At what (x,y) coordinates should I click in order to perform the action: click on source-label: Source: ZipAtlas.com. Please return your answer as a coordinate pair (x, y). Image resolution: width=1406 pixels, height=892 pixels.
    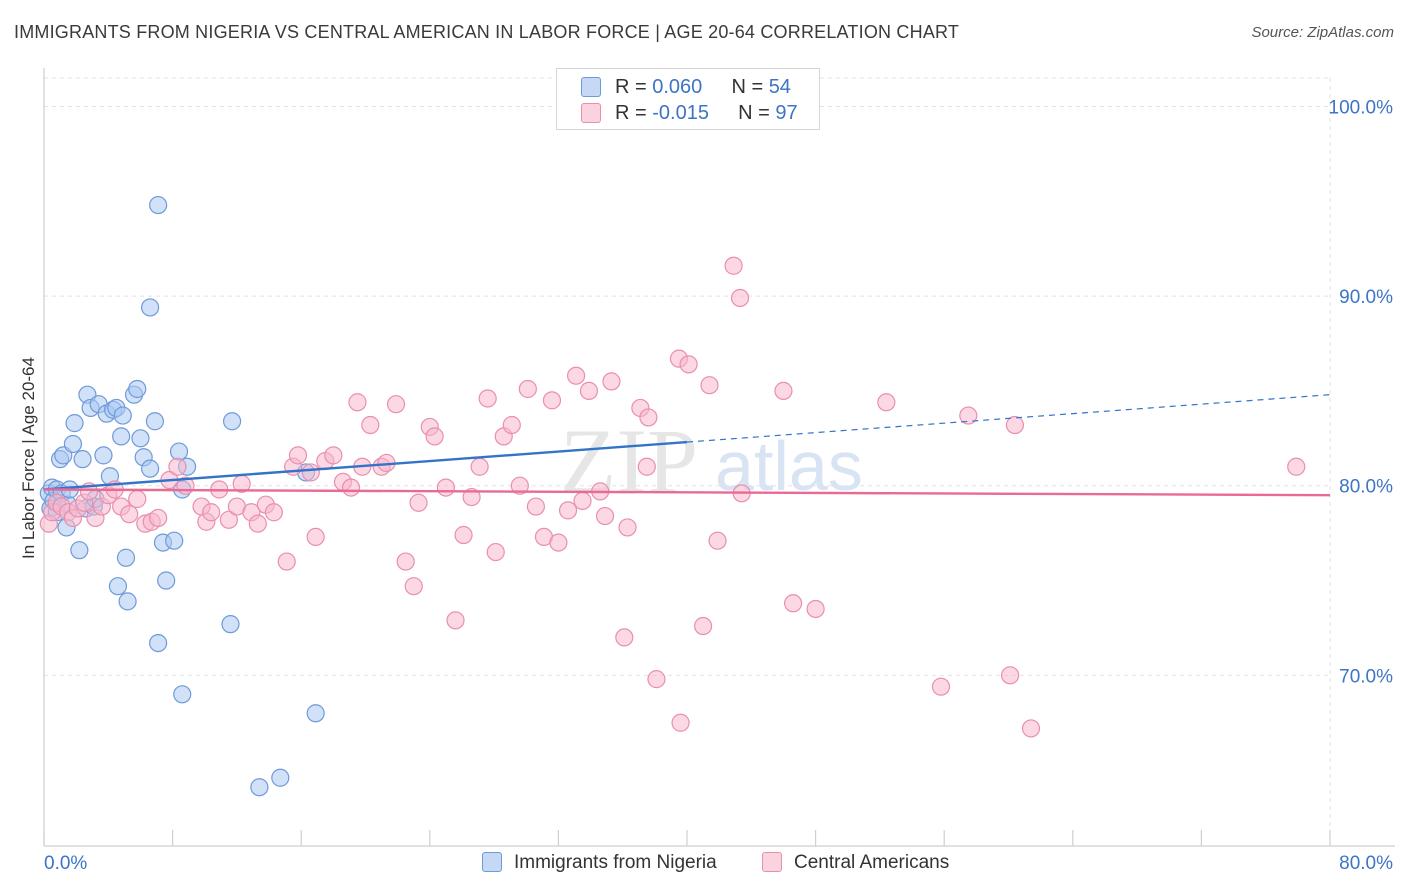
    Looking at the image, I should click on (1322, 32).